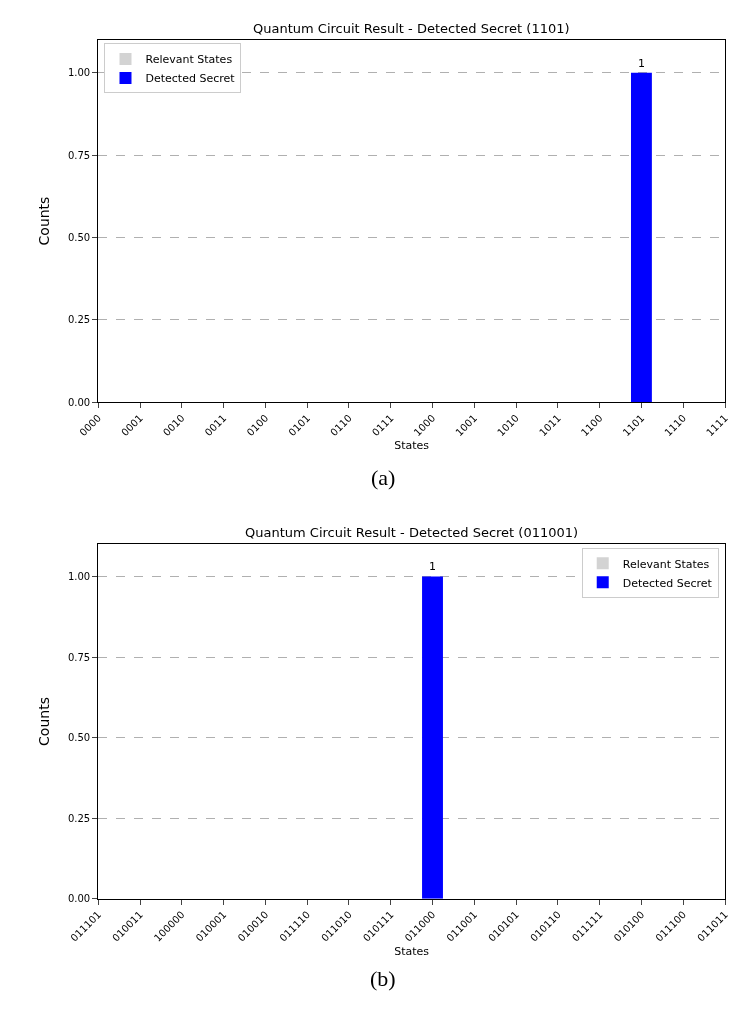  Describe the element at coordinates (412, 532) in the screenshot. I see `chart-title: Quantum Circuit Result - Detected Secret (011001)` at that location.